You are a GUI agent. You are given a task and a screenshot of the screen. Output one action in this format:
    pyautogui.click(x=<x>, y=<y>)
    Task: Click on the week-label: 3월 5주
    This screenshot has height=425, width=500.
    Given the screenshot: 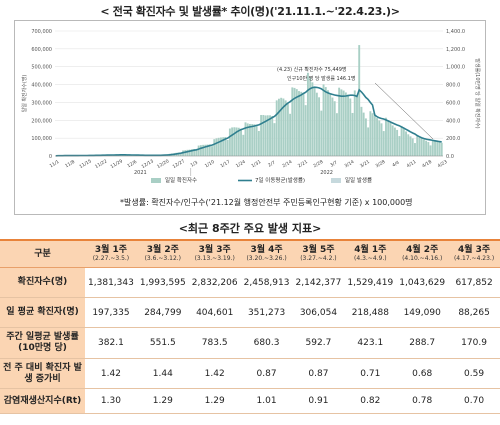 What is the action you would take?
    pyautogui.click(x=318, y=250)
    